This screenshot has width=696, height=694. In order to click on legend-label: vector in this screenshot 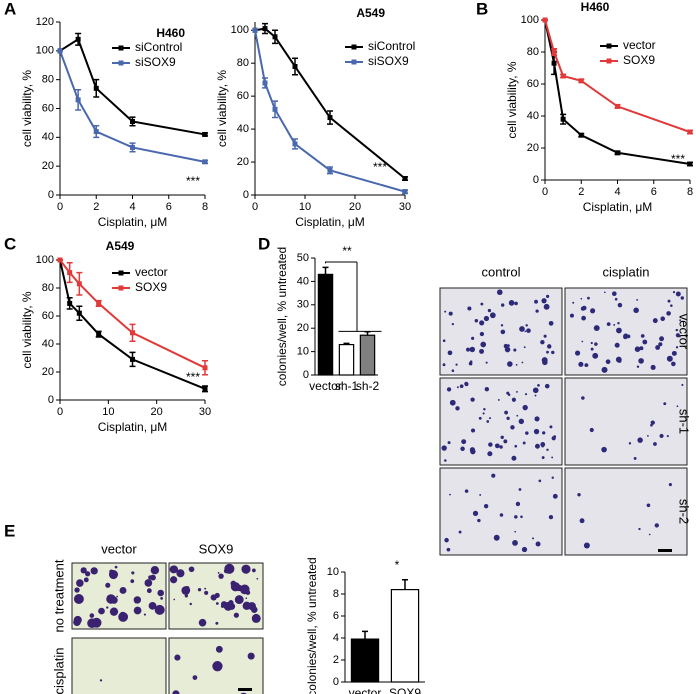, I will do `click(151, 272)`.